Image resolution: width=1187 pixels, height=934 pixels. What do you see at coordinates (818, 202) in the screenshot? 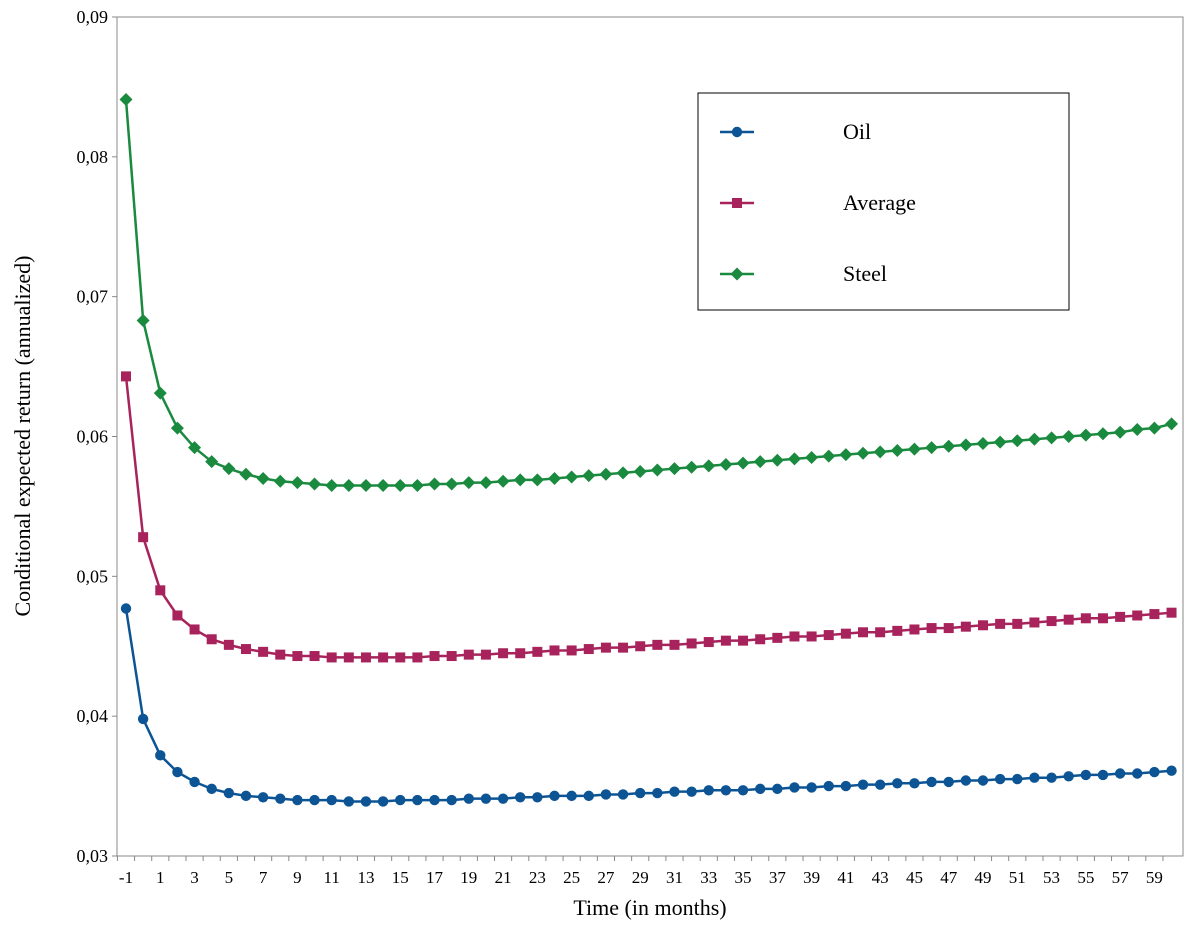
I see `legend-item-average: Average` at bounding box center [818, 202].